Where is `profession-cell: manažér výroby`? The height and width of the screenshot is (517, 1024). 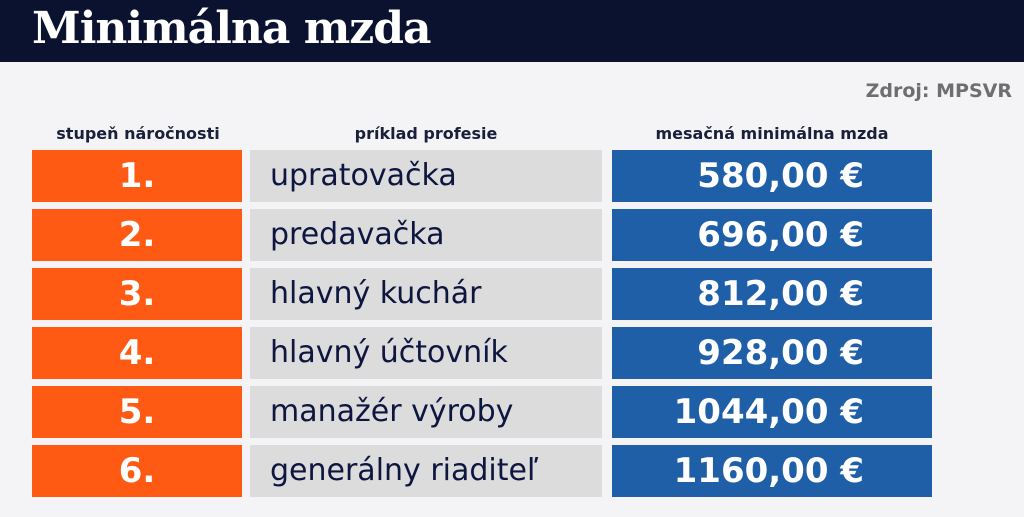 profession-cell: manažér výroby is located at coordinates (426, 412).